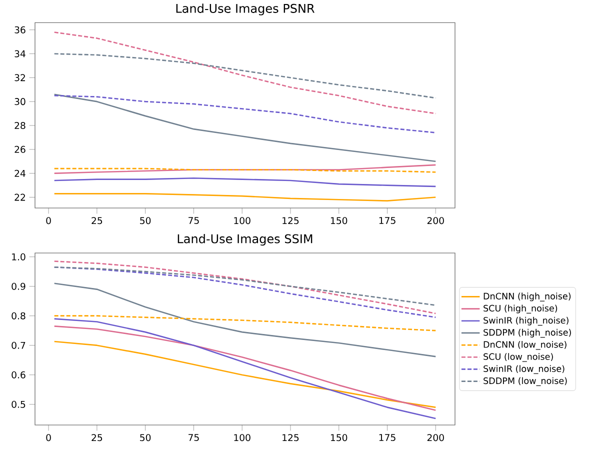  Describe the element at coordinates (19, 197) in the screenshot. I see `y-tick-label: 22` at that location.